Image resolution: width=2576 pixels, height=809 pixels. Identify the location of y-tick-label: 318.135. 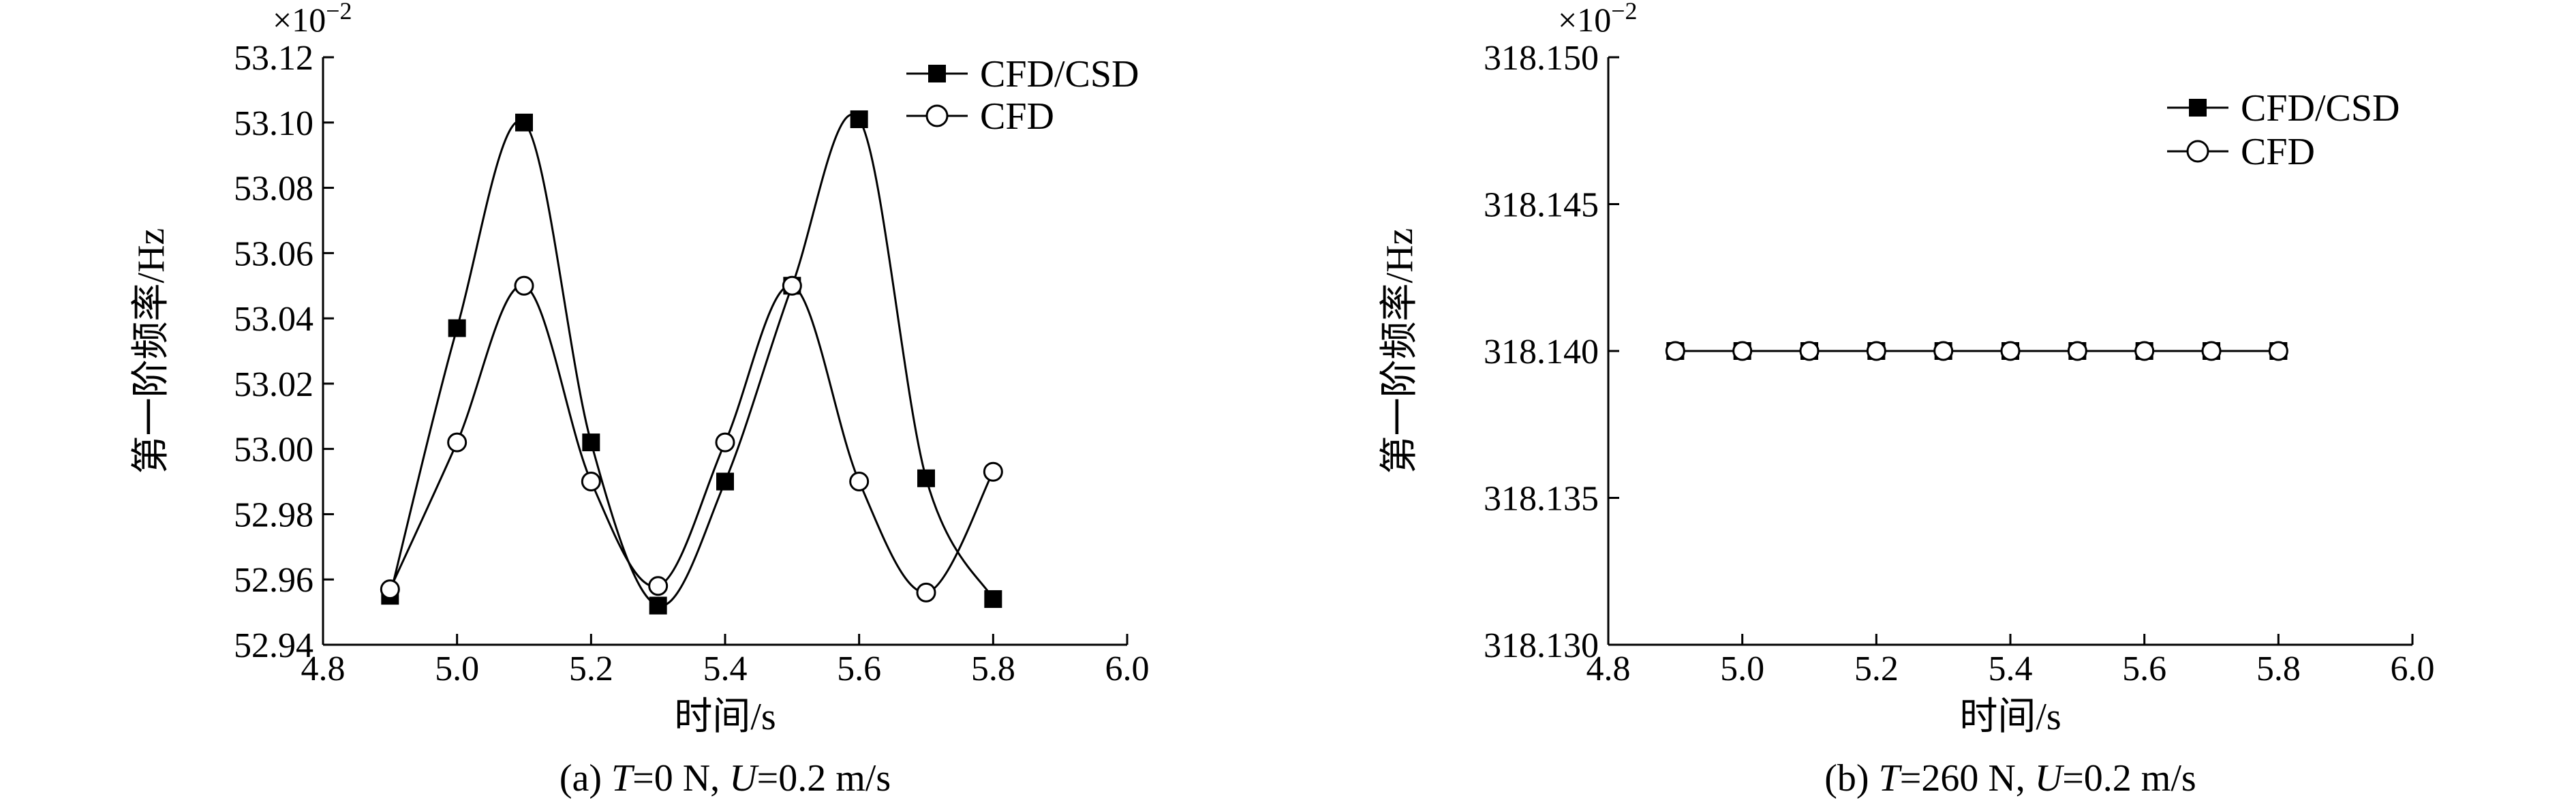
(1541, 499).